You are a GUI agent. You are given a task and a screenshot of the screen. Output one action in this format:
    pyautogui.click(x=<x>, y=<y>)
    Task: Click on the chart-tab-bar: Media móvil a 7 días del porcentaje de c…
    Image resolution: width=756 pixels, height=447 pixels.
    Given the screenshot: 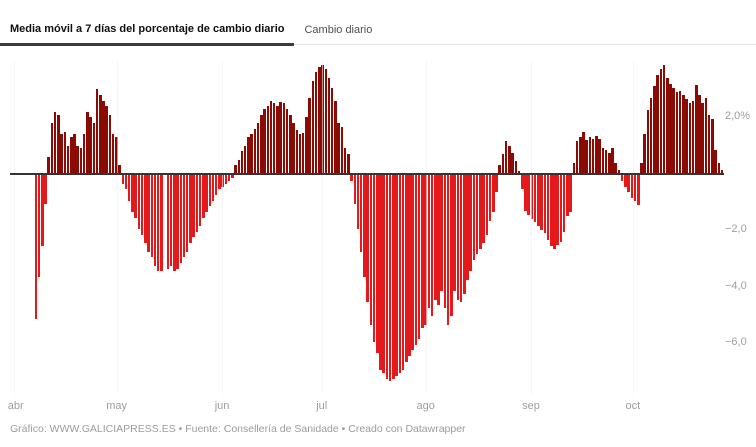 What is the action you would take?
    pyautogui.click(x=378, y=23)
    